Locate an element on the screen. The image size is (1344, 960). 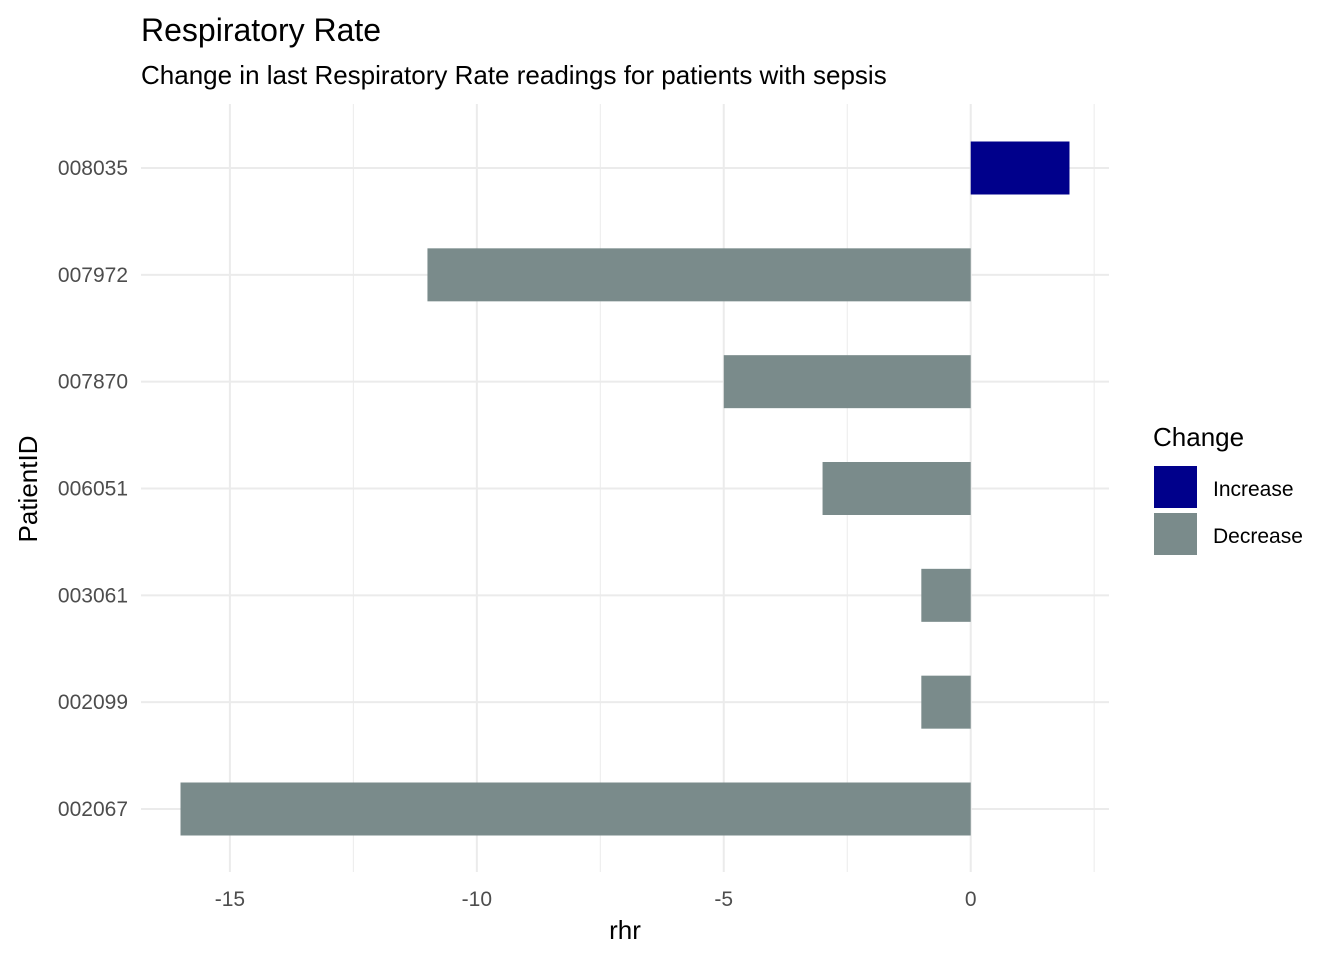
legend: Change Increase Decrease is located at coordinates (1228, 488).